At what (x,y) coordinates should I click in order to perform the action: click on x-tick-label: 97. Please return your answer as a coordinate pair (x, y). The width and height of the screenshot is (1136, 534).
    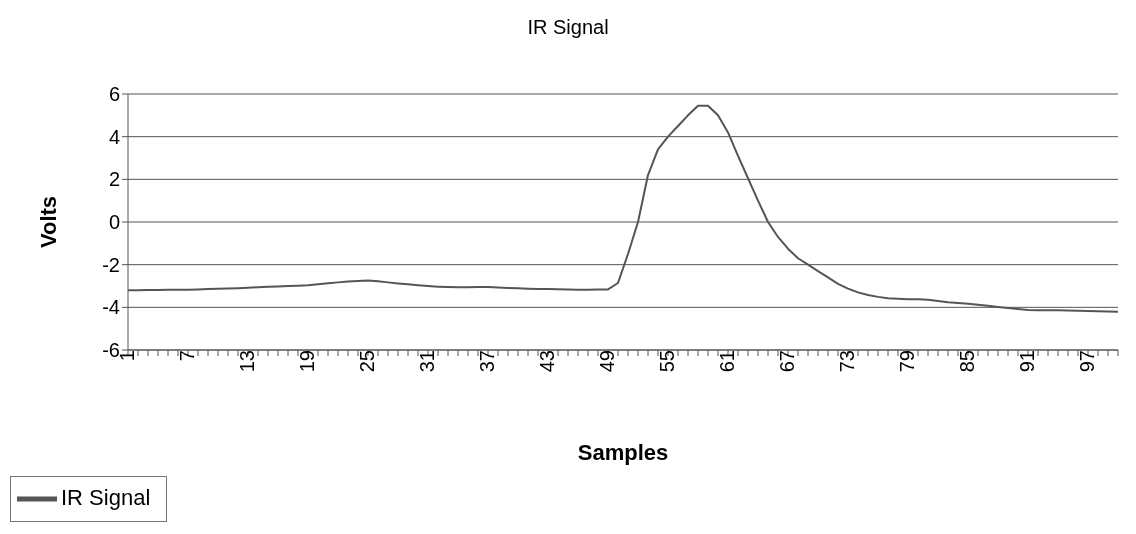
    Looking at the image, I should click on (1087, 361).